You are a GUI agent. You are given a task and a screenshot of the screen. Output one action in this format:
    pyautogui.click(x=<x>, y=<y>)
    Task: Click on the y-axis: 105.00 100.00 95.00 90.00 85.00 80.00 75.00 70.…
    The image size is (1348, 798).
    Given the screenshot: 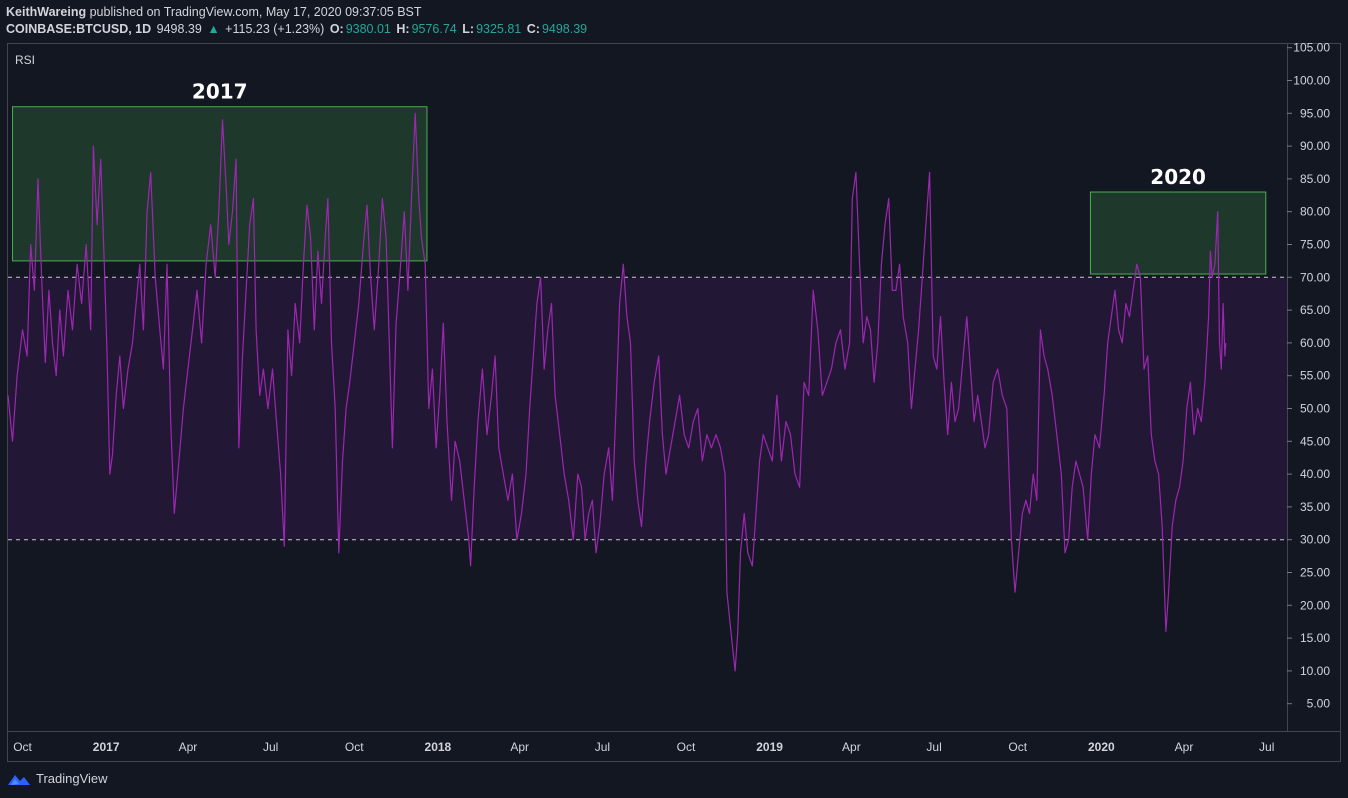 What is the action you would take?
    pyautogui.click(x=1308, y=376)
    